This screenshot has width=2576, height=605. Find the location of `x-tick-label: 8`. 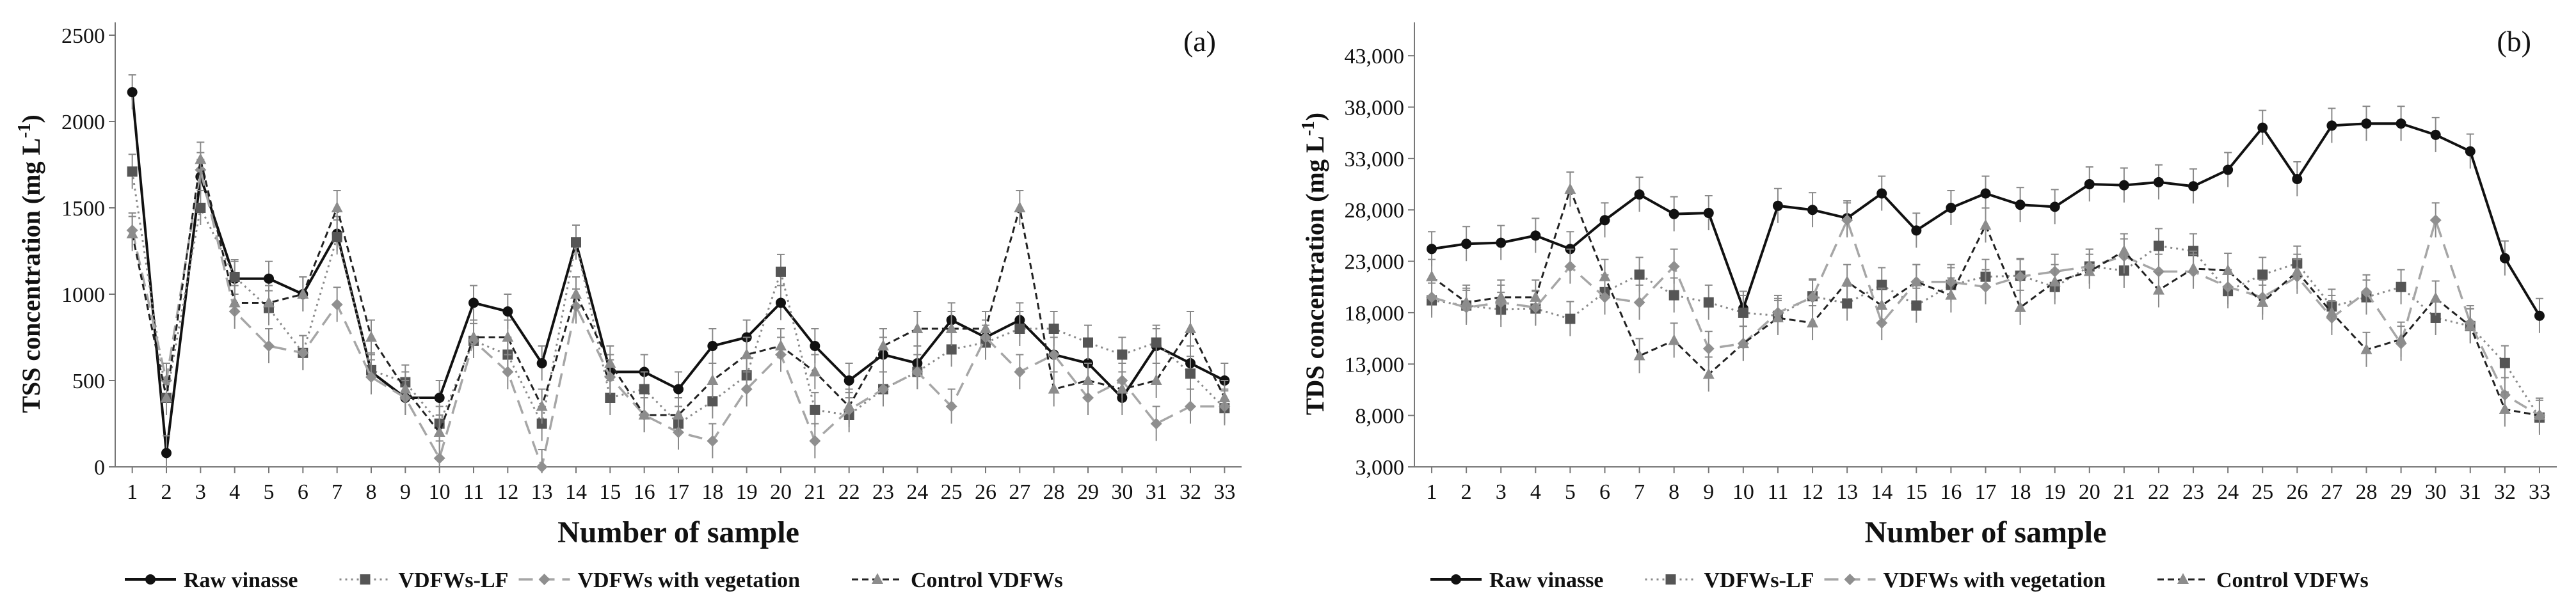

x-tick-label: 8 is located at coordinates (1673, 492).